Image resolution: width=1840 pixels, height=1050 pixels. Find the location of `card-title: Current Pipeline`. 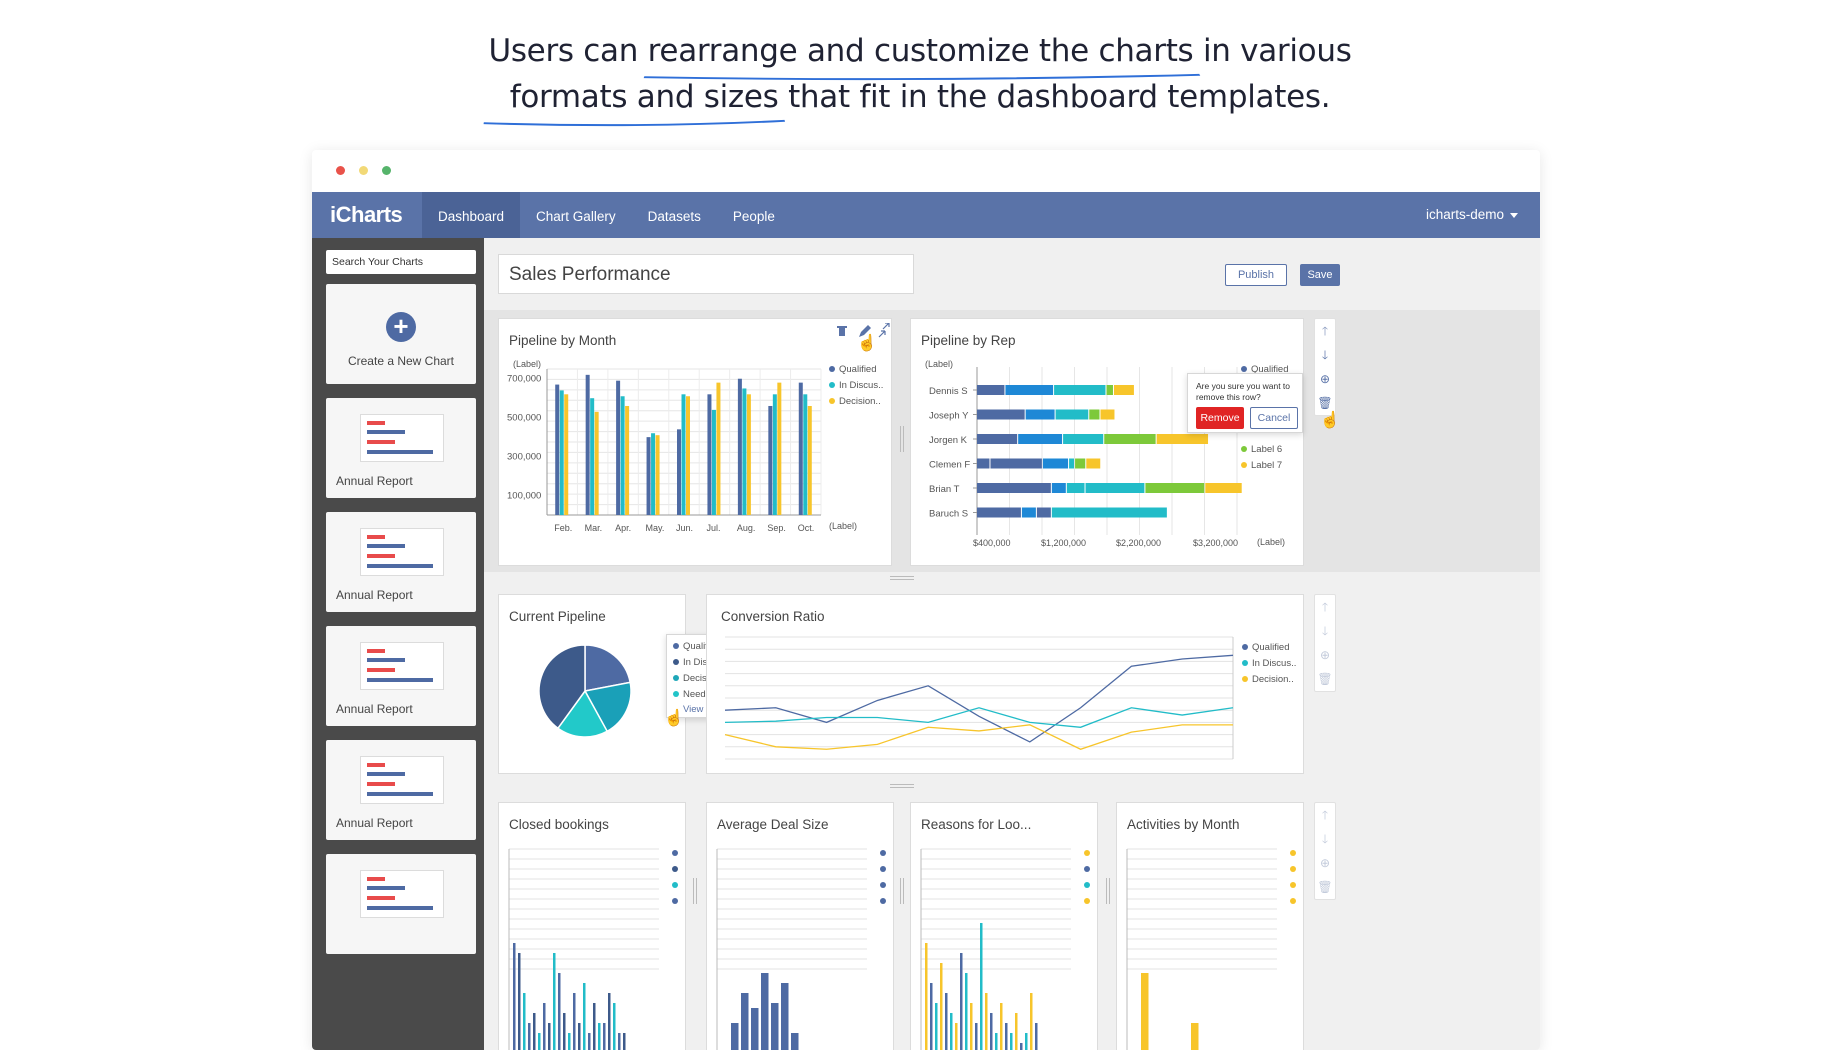

card-title: Current Pipeline is located at coordinates (557, 616).